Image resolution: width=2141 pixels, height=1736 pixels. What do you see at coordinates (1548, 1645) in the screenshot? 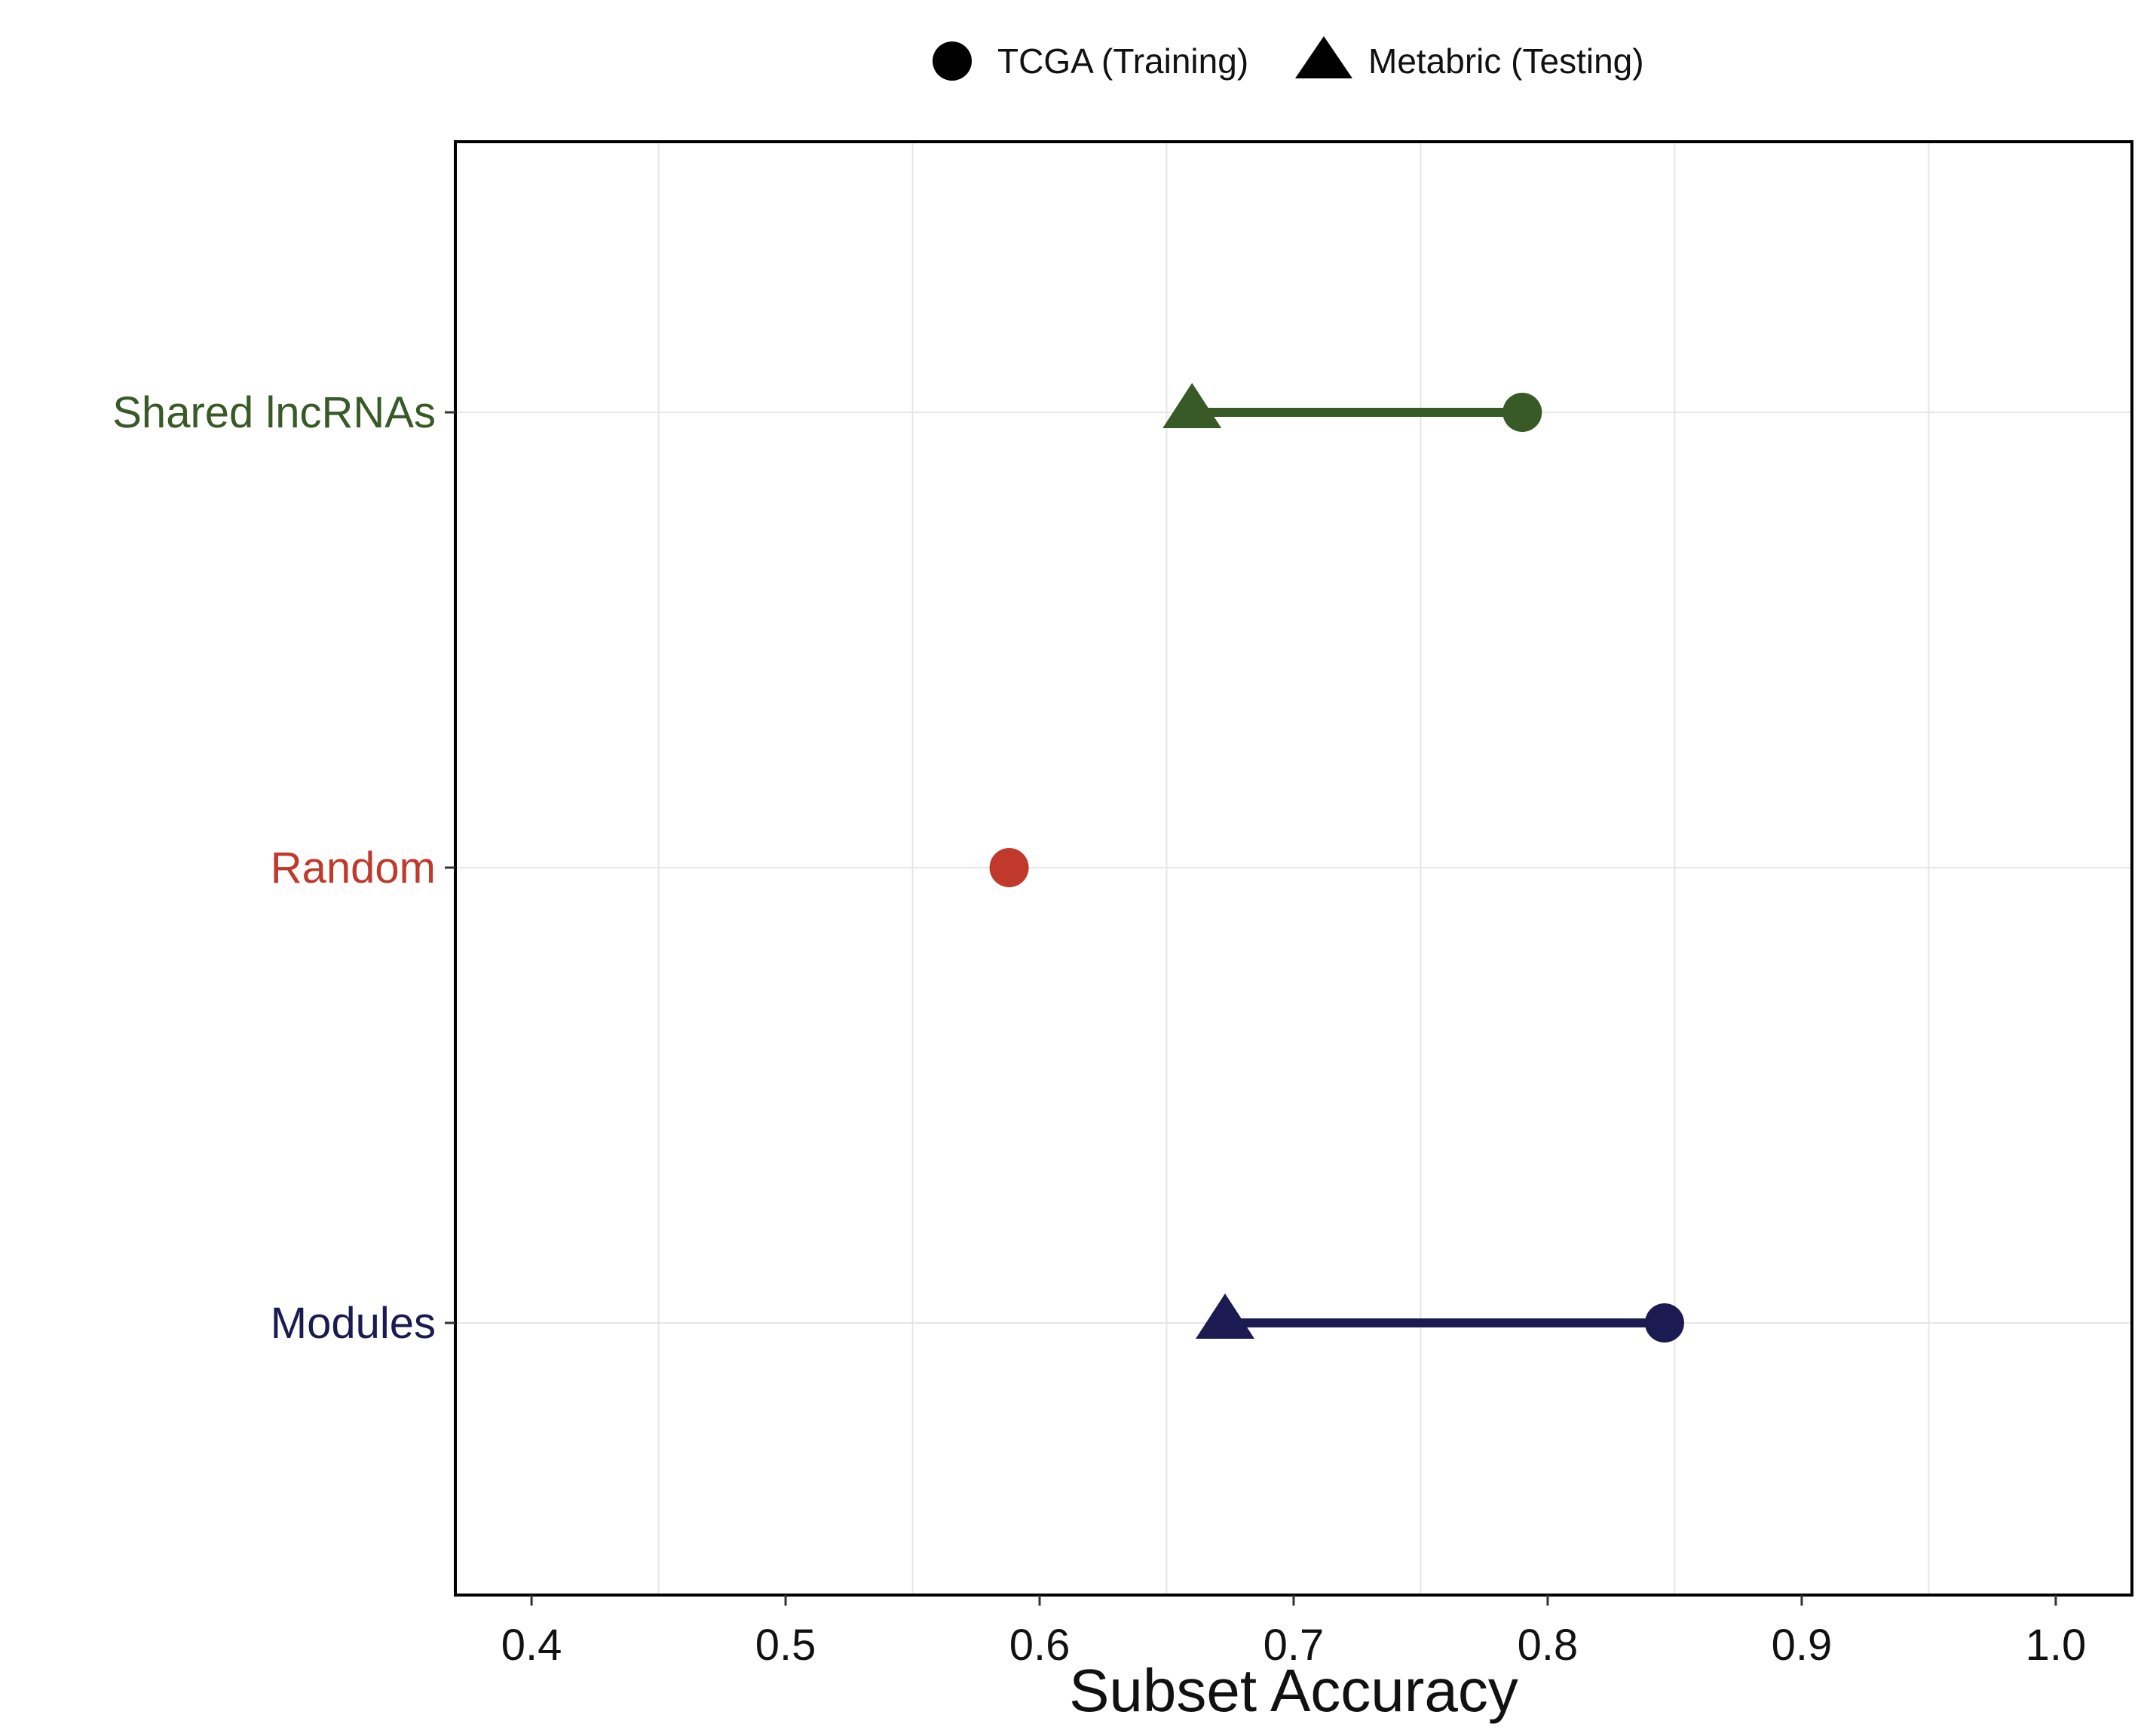
I see `x-tick-label: 0.8` at bounding box center [1548, 1645].